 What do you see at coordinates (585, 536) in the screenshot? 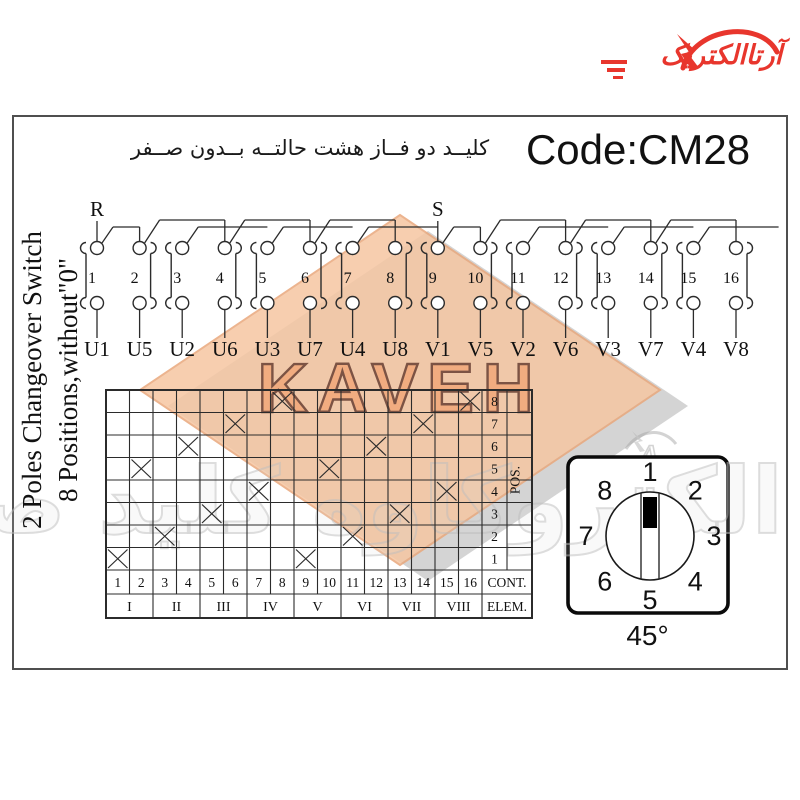
I see `knob-position-number: 7` at bounding box center [585, 536].